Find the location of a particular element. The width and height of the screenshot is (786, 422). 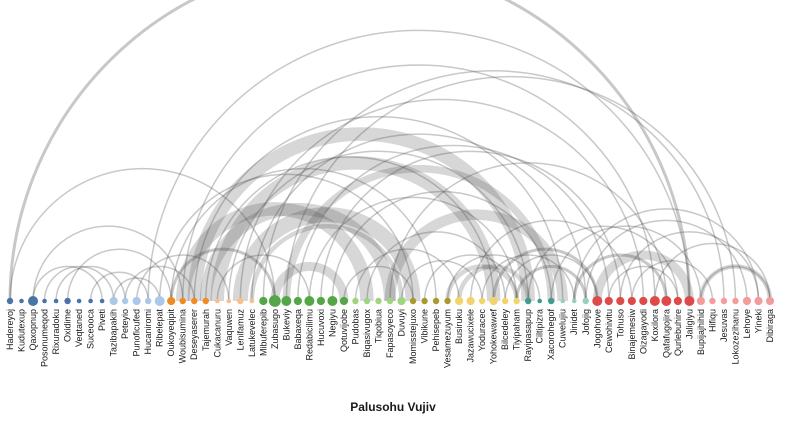

node-label: Hucuvoxi is located at coordinates (321, 327).